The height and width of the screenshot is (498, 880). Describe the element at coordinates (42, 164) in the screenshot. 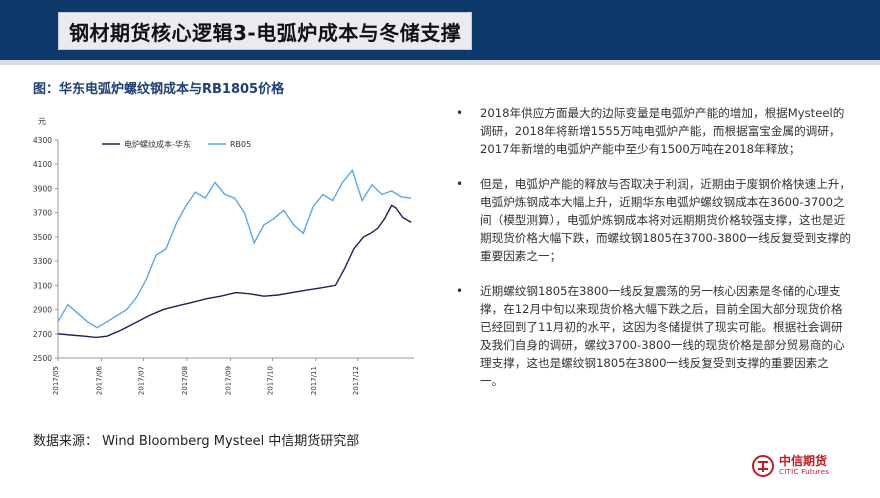

I see `y-tick-label: 4100` at that location.